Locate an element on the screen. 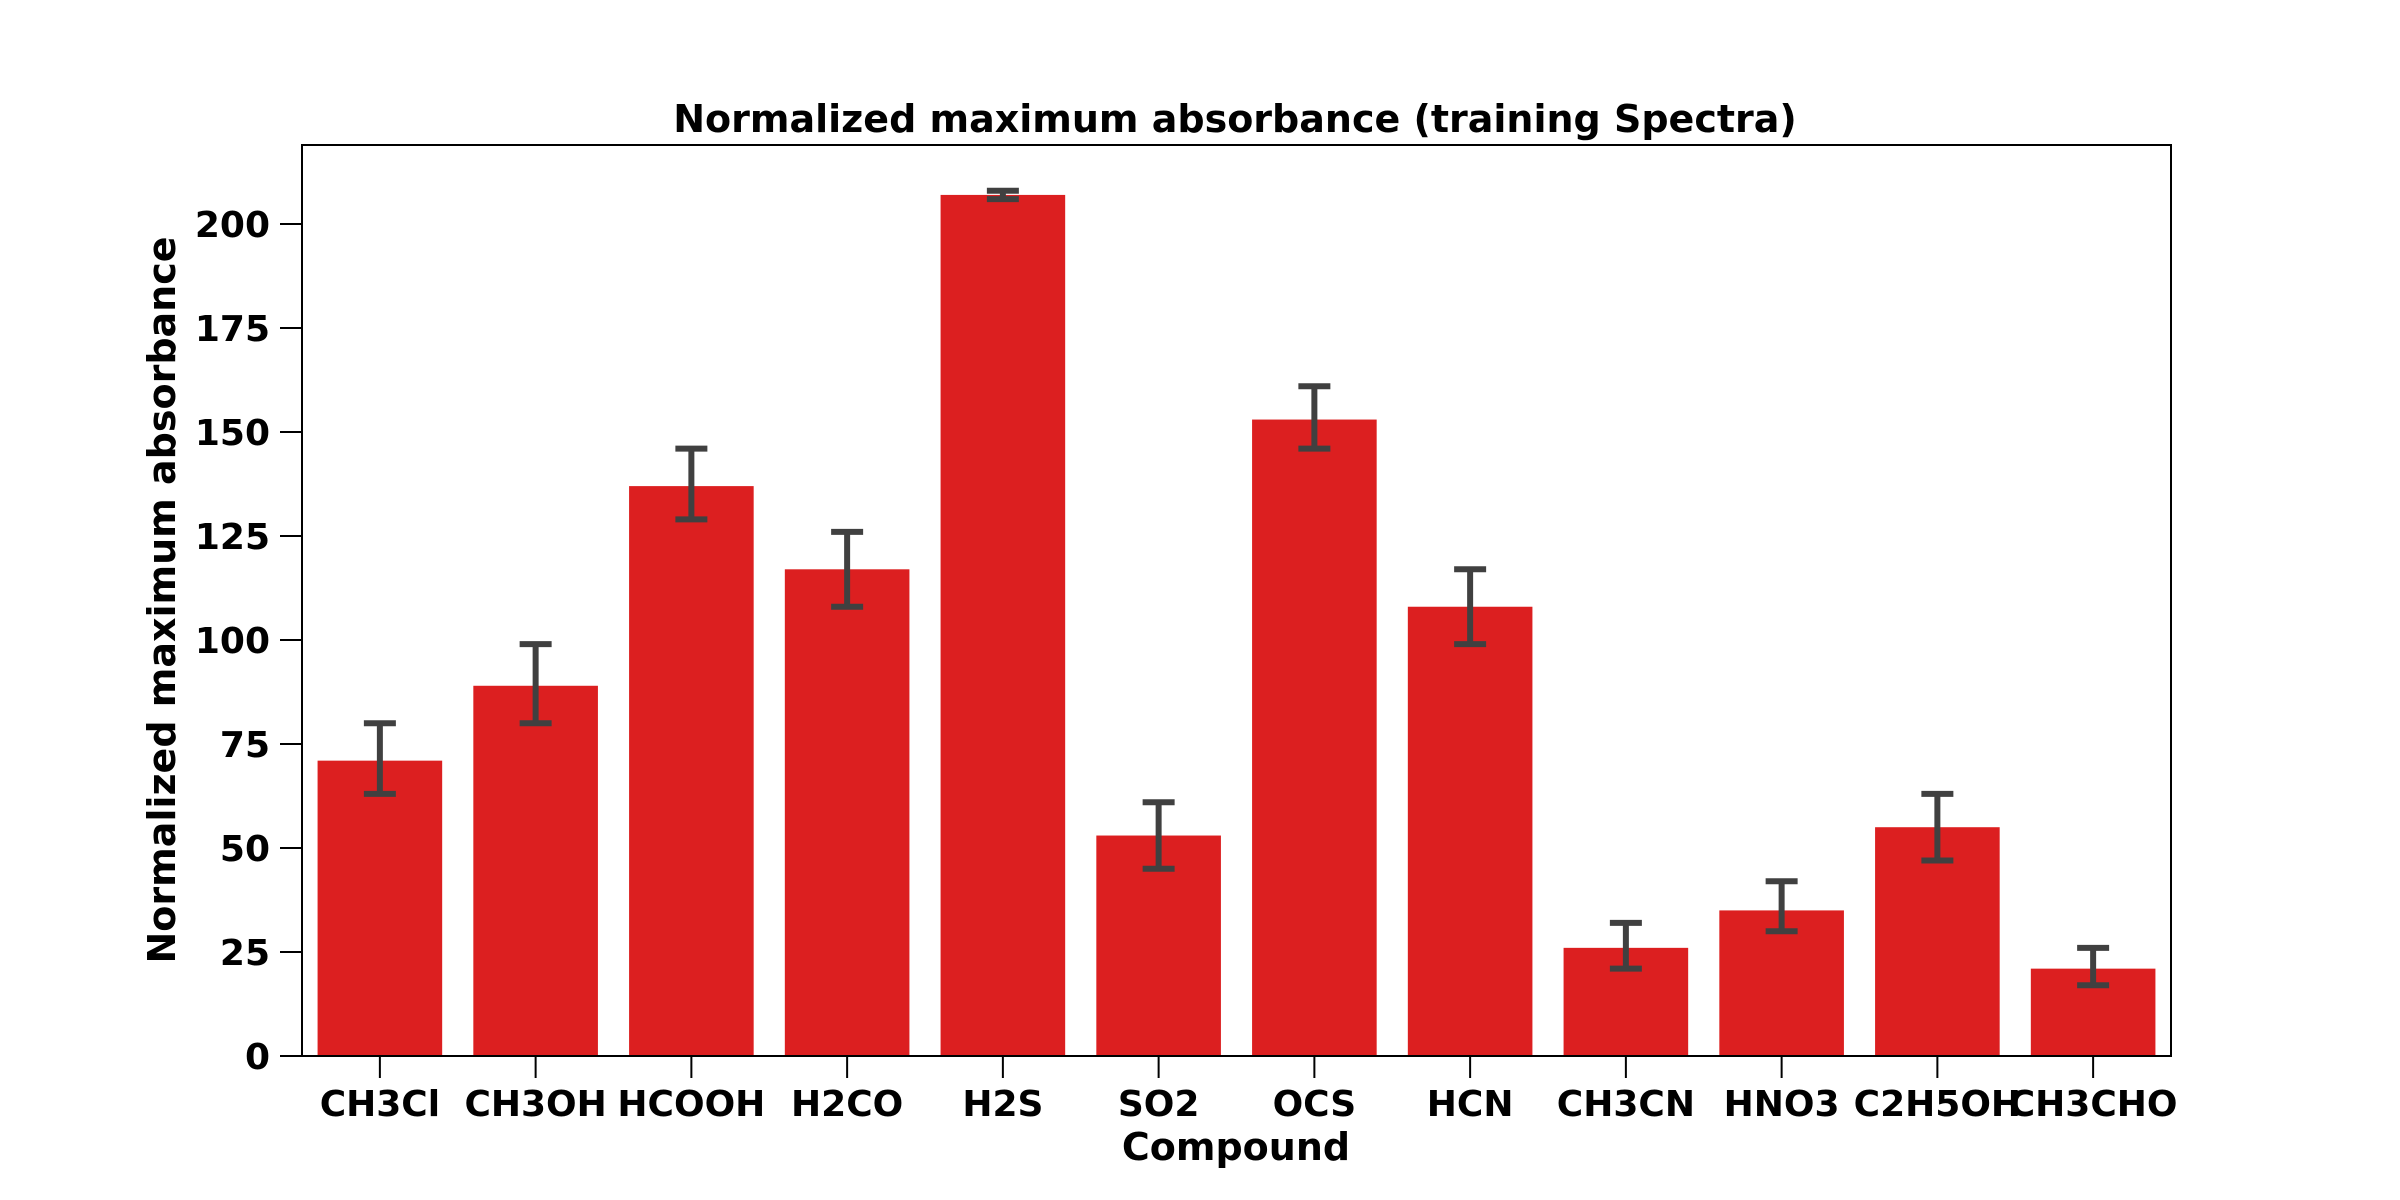  bar-H2S is located at coordinates (1003, 625).